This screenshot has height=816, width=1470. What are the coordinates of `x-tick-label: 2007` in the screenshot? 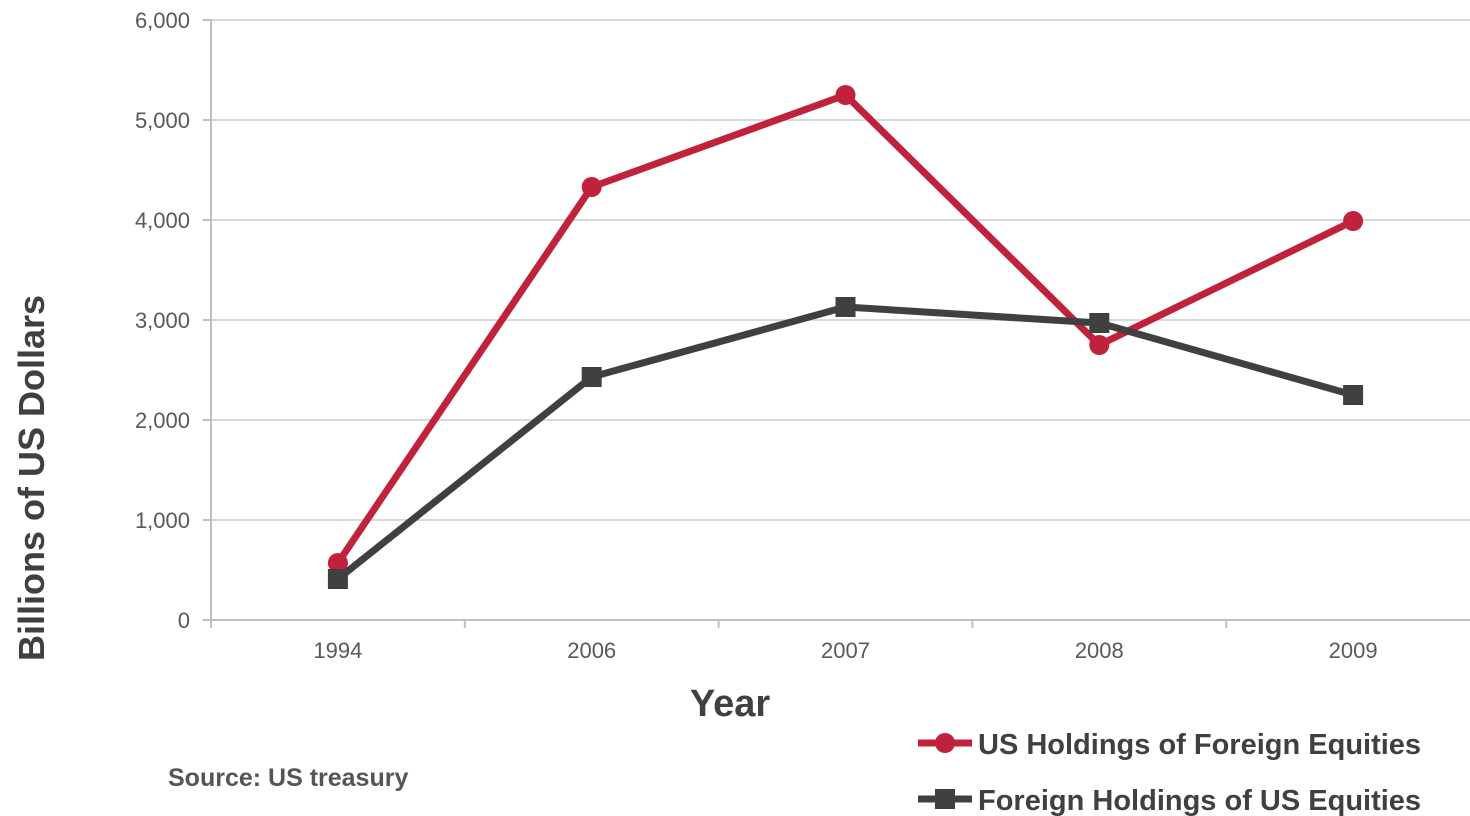 It's located at (845, 650).